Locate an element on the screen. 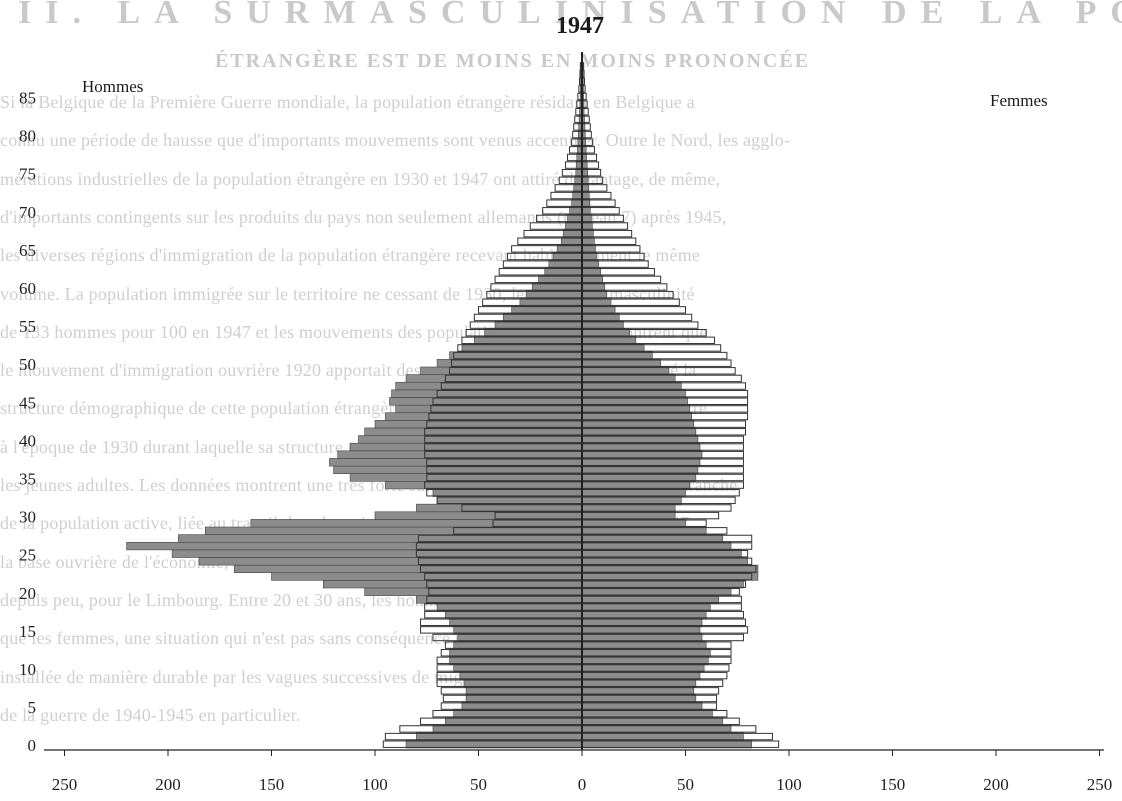 Image resolution: width=1122 pixels, height=801 pixels. y-tick-label: 30 is located at coordinates (27, 517).